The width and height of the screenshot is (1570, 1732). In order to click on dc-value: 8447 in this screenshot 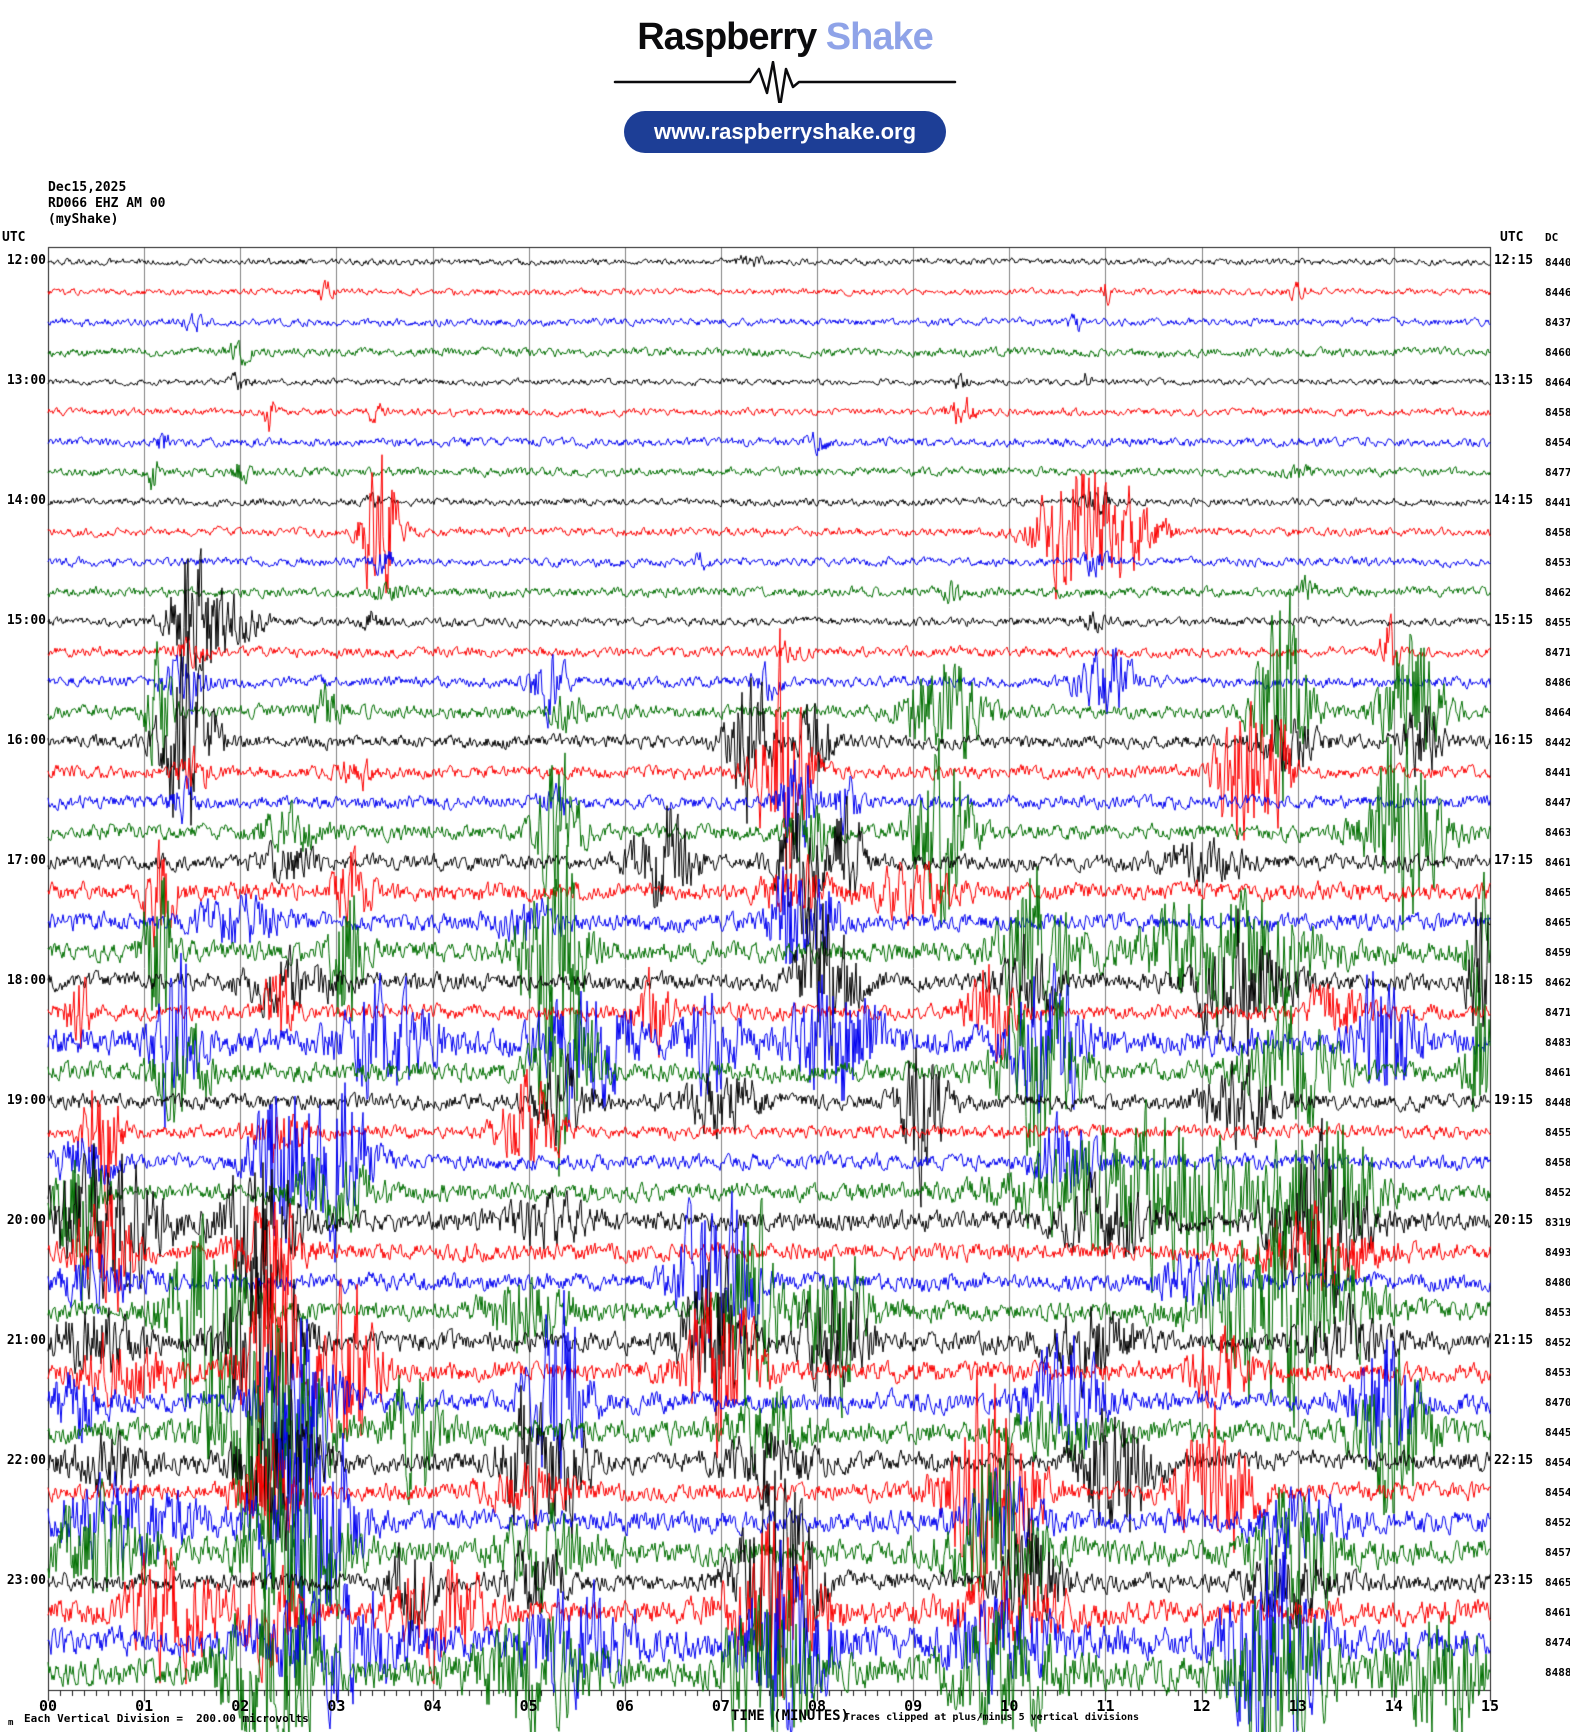, I will do `click(1557, 802)`.